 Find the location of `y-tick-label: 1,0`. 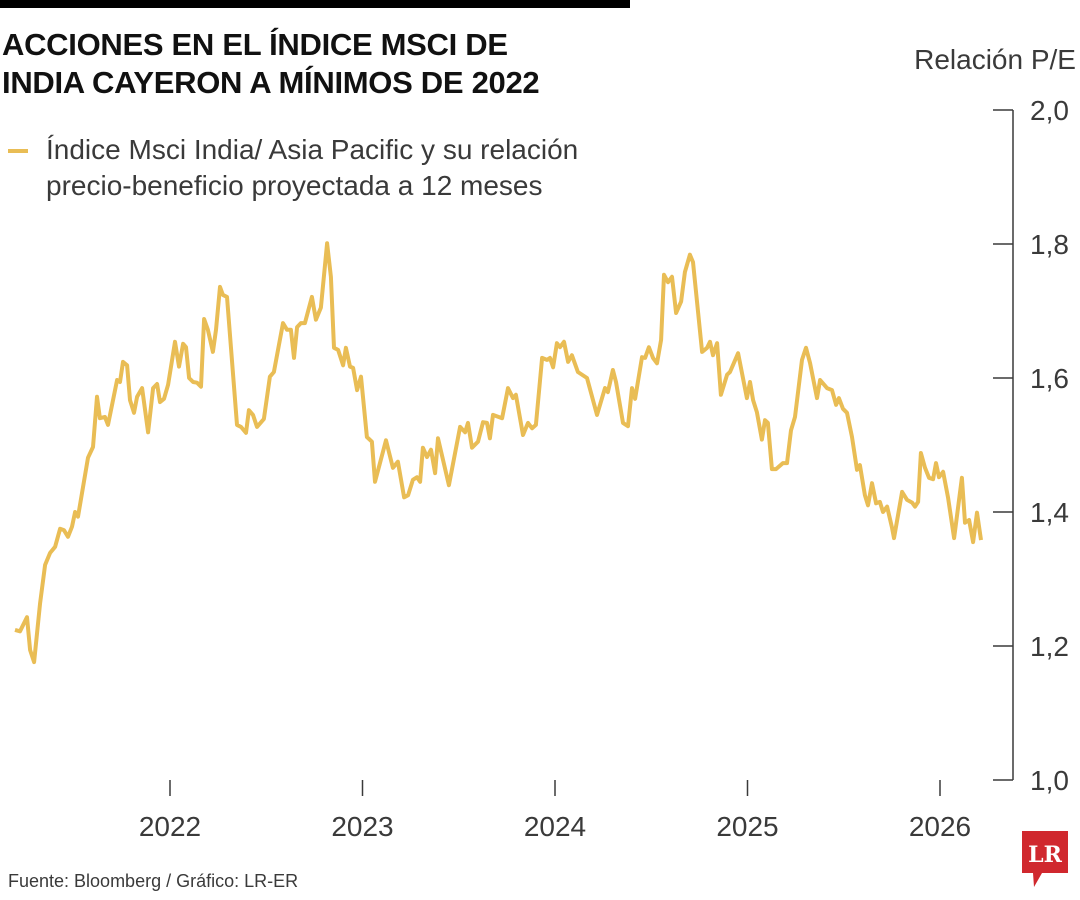

y-tick-label: 1,0 is located at coordinates (1049, 780).